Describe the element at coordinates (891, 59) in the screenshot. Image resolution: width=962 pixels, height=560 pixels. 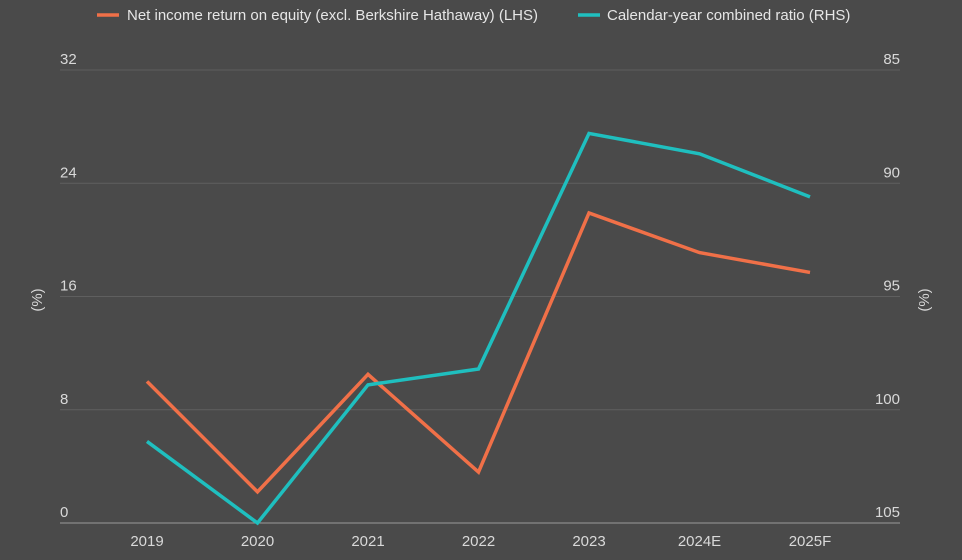
I see `right-tick-label: 85` at that location.